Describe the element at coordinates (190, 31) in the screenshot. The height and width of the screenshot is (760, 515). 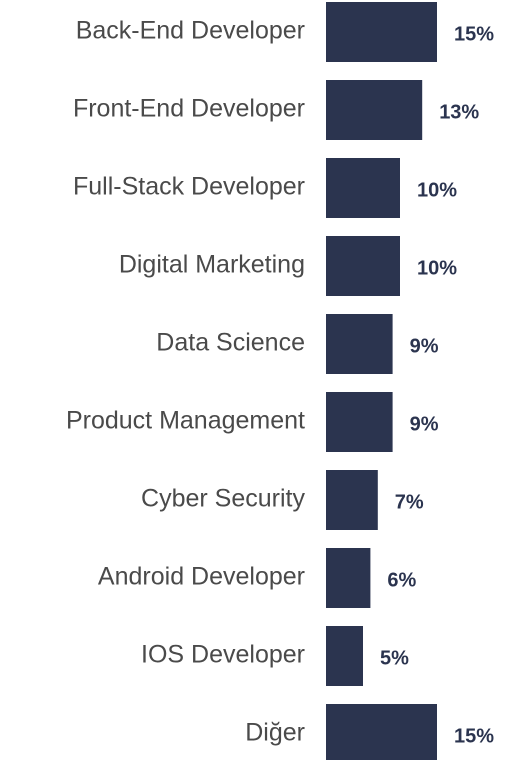
I see `category-label: Back-End Developer` at that location.